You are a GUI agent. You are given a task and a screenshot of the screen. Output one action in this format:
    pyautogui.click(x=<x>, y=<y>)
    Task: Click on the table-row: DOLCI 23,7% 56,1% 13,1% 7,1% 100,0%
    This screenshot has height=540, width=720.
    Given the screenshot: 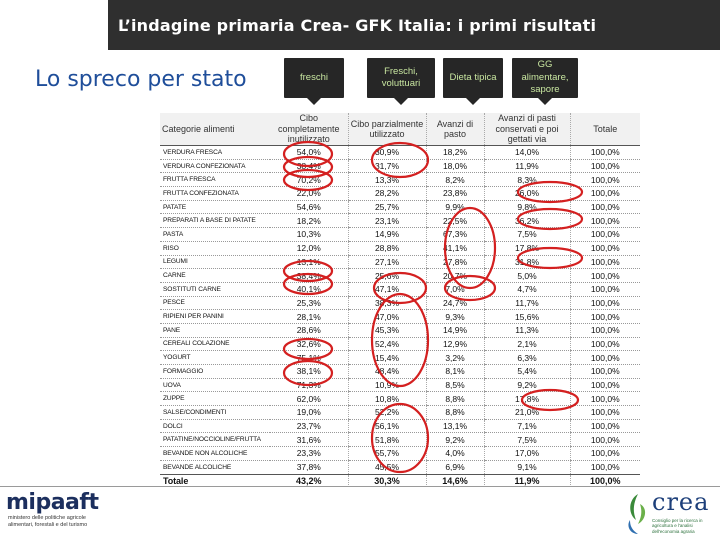 What is the action you would take?
    pyautogui.click(x=400, y=426)
    